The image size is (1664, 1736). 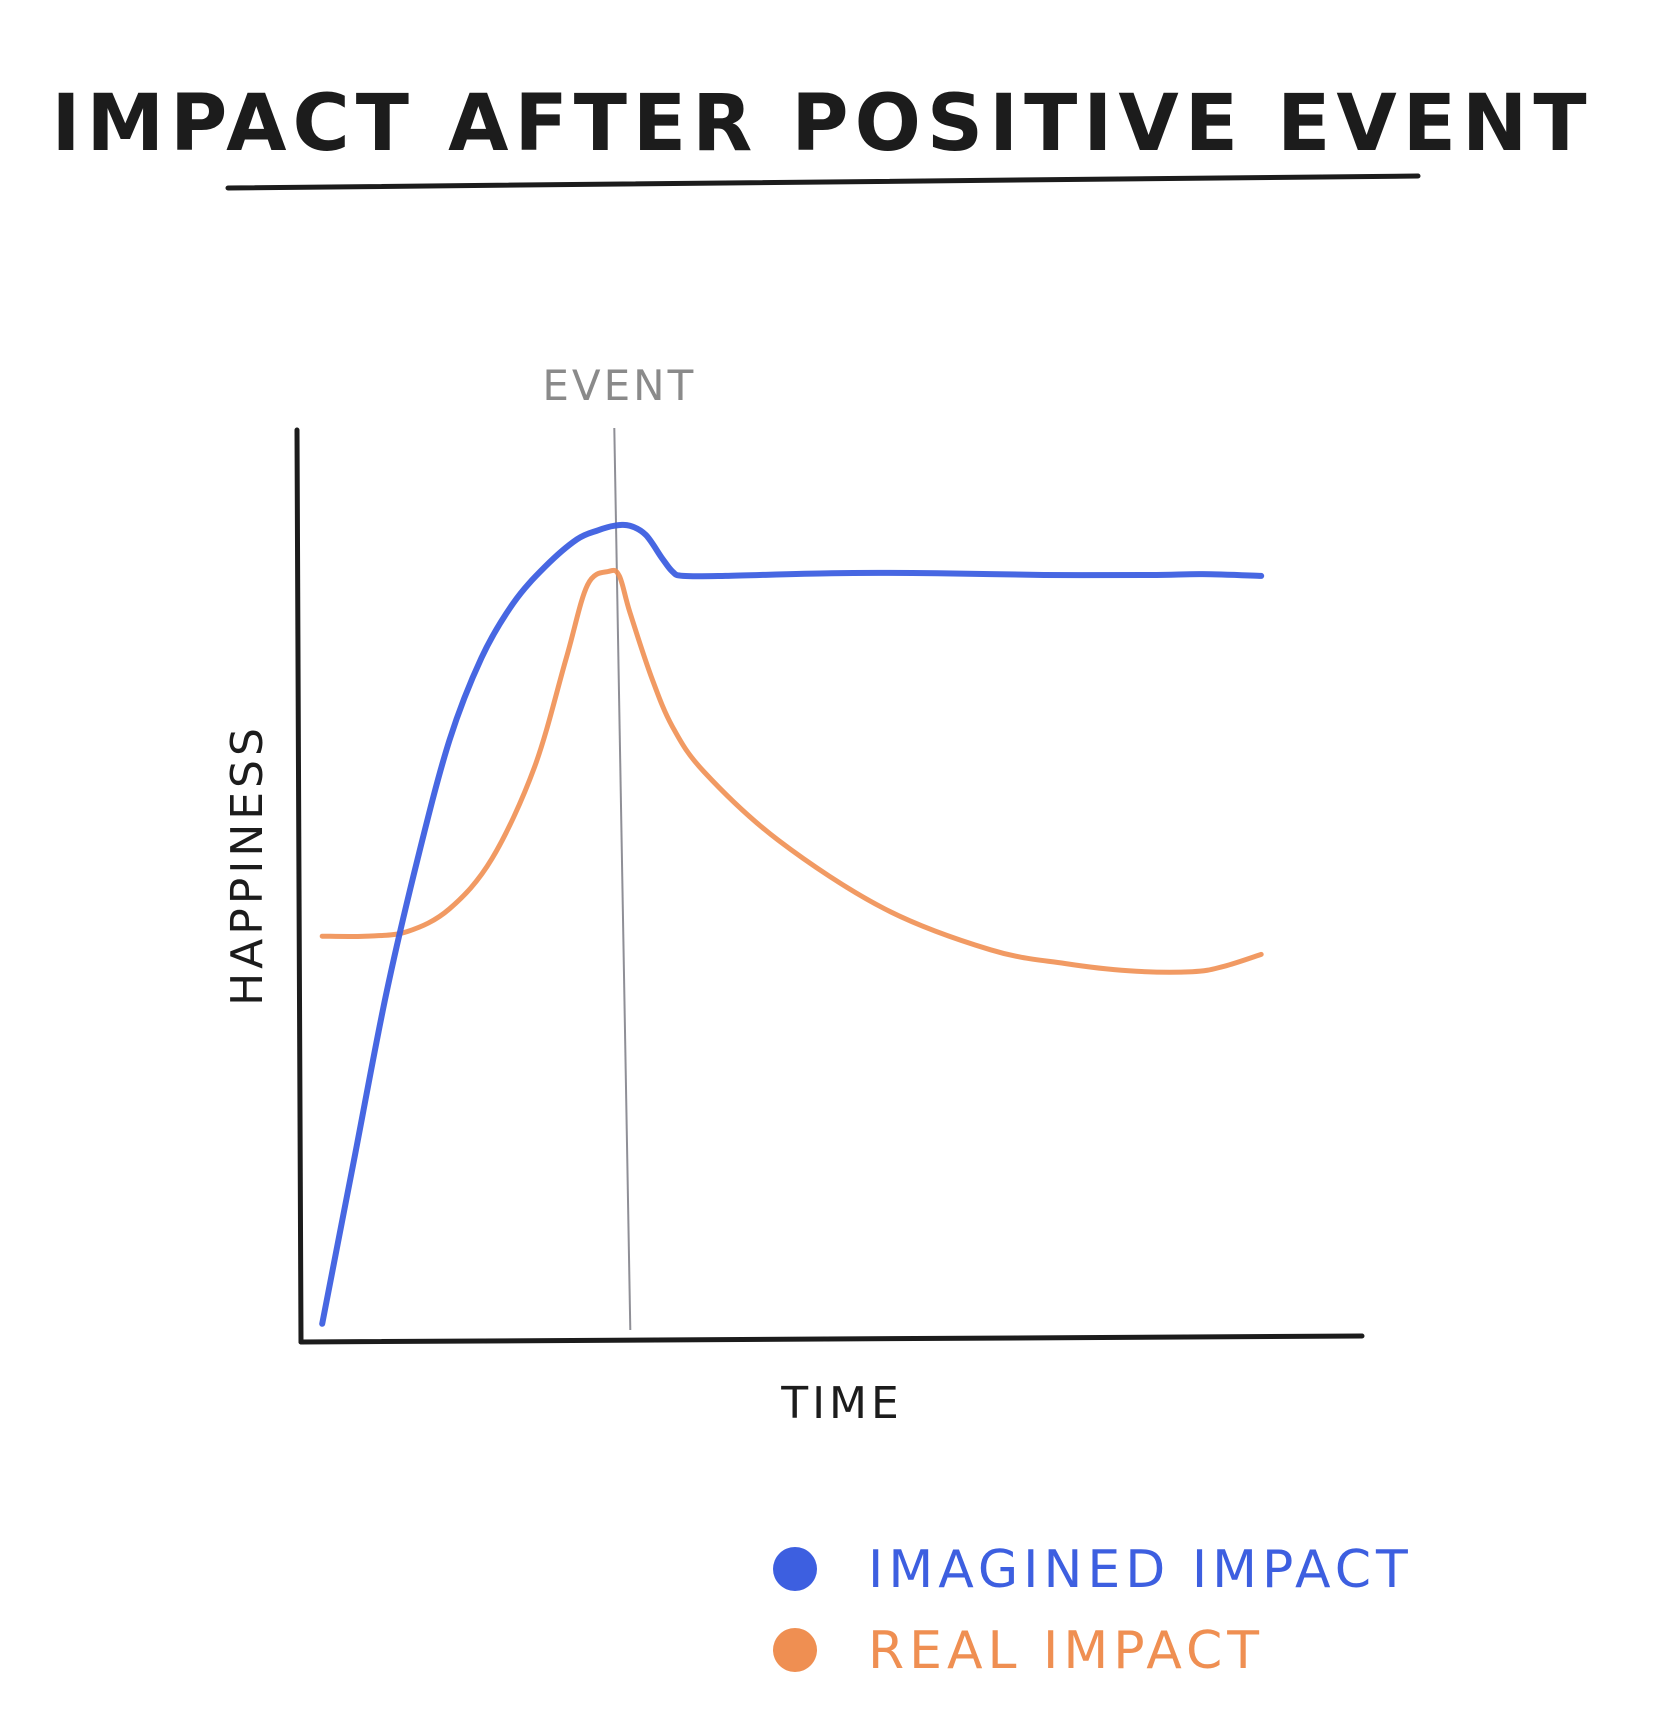 I want to click on legend-label-imagined-impact: IMAGINED IMPACT, so click(x=1140, y=1570).